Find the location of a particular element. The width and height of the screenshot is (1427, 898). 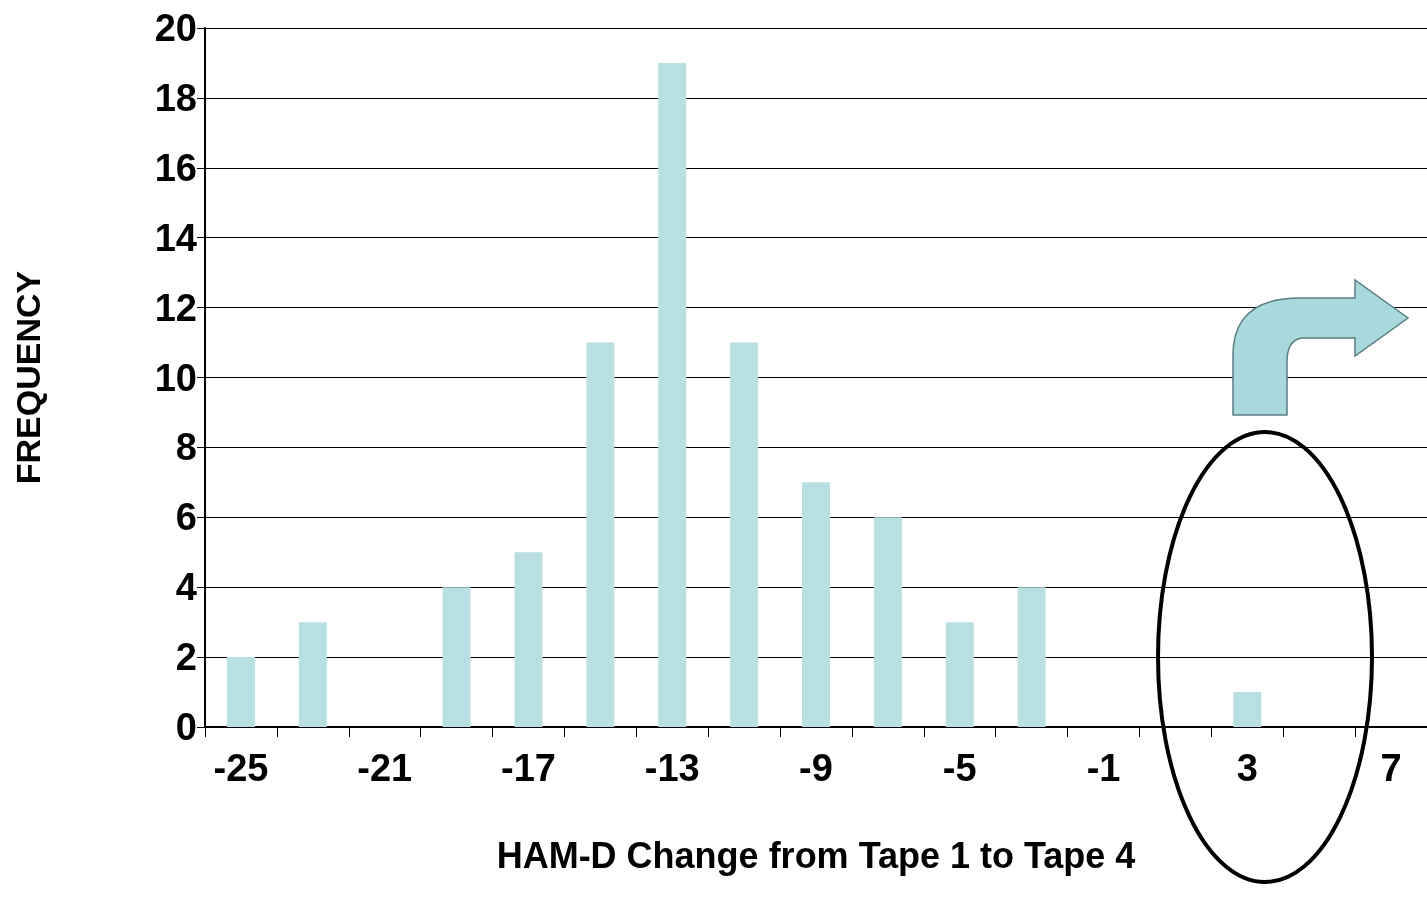

y-tick-label: 0 is located at coordinates (186, 727).